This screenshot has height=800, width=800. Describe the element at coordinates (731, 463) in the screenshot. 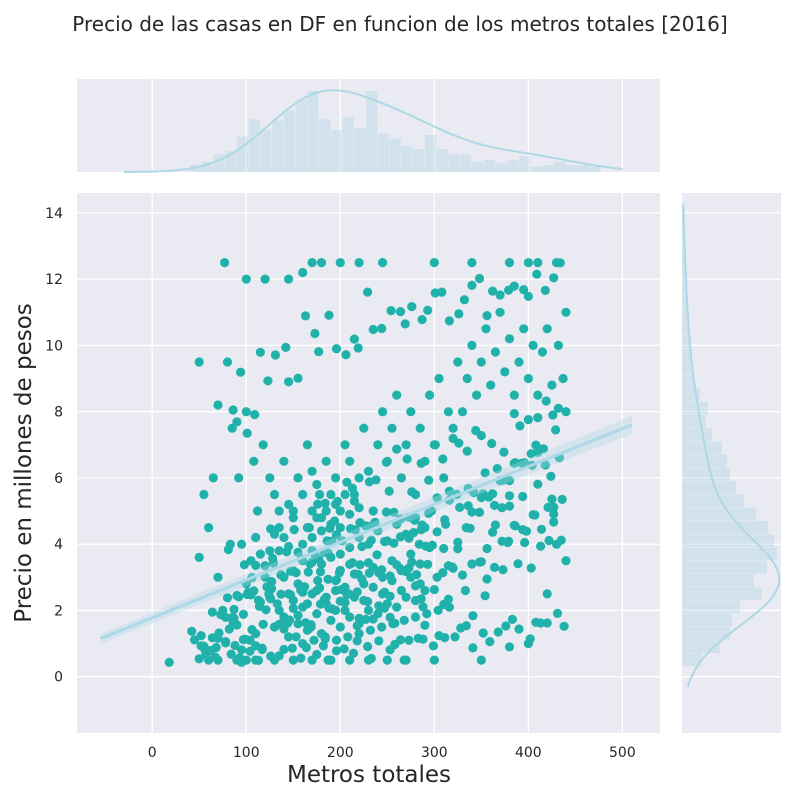

I see `marginal-y-histogram` at that location.